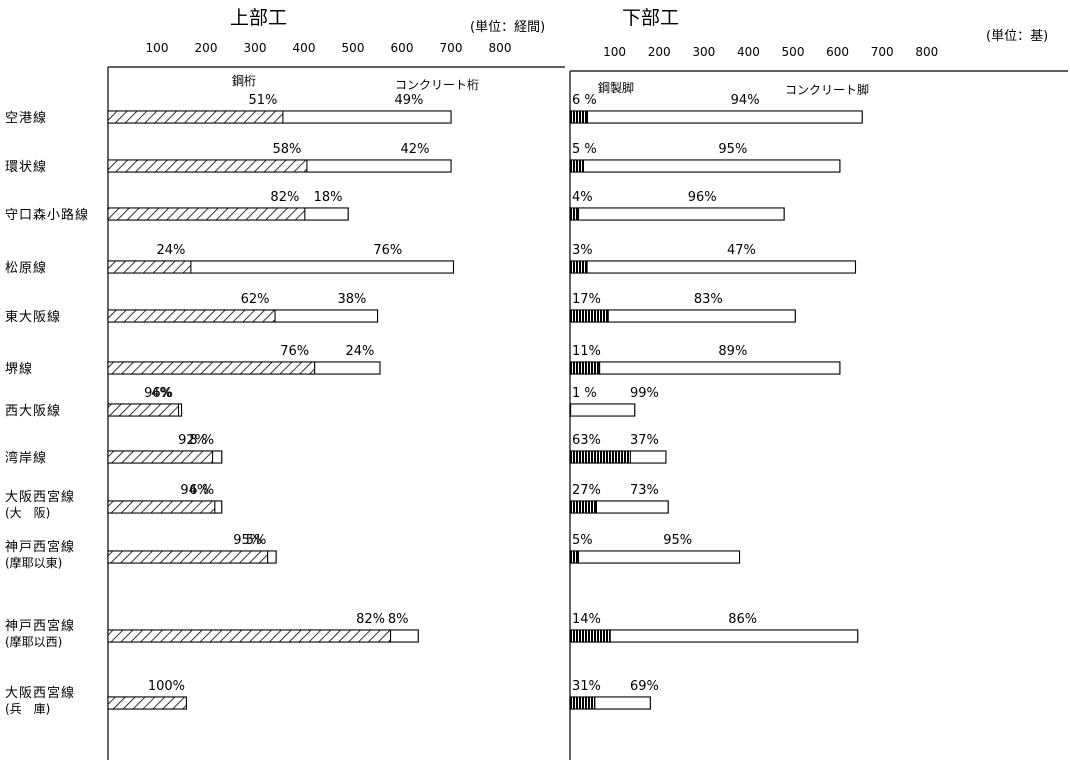  I want to click on lower-pct-label: 73%, so click(644, 490).